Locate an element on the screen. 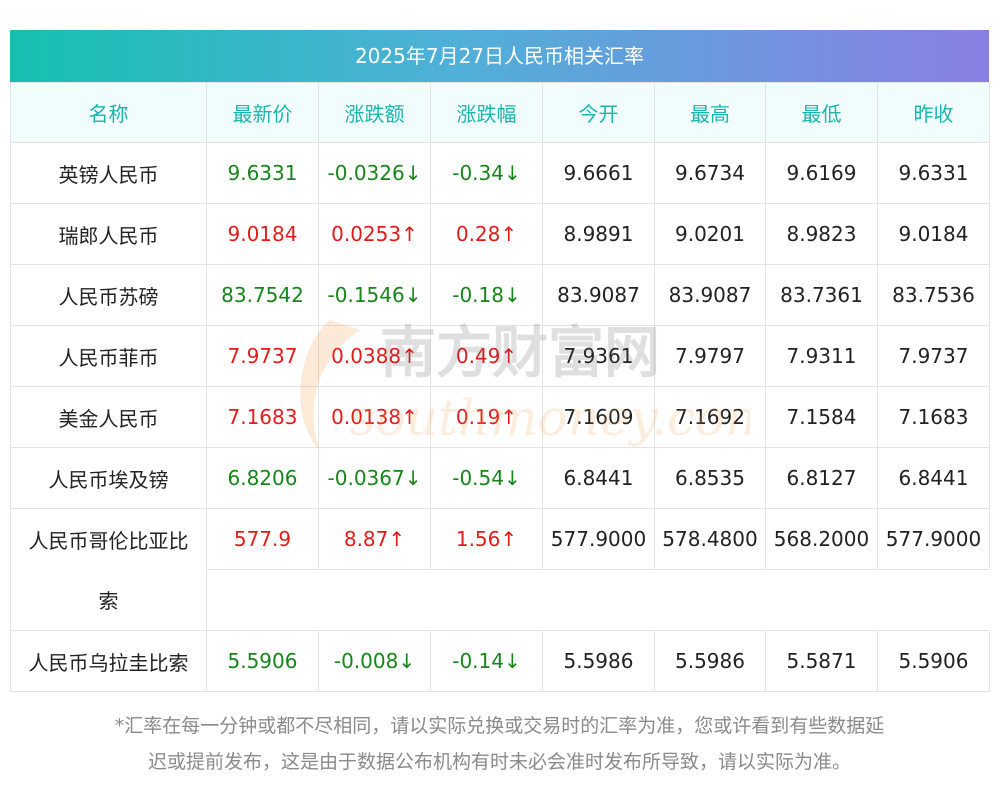 This screenshot has width=1000, height=793. open-price: 83.9087 is located at coordinates (598, 295).